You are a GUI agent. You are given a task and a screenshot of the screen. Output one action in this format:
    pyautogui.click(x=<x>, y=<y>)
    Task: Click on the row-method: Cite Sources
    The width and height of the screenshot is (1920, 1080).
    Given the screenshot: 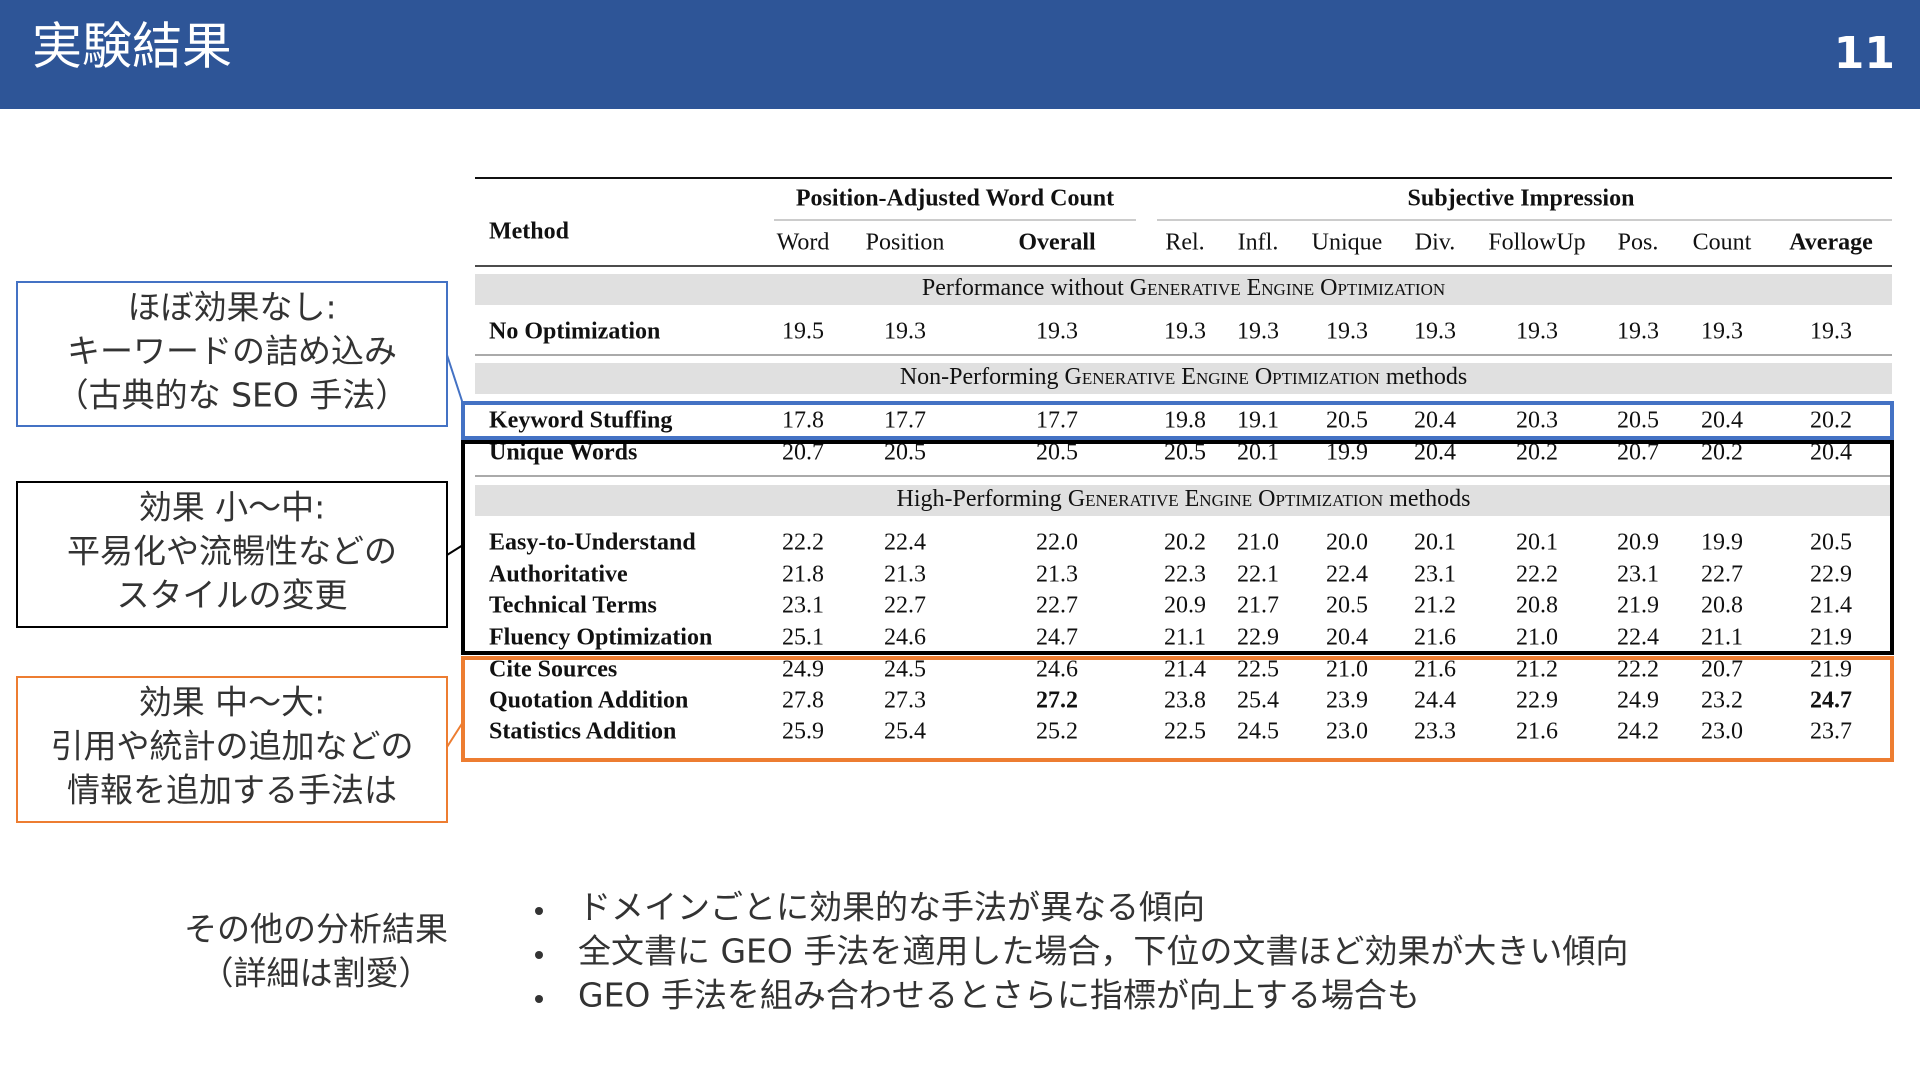 What is the action you would take?
    pyautogui.click(x=553, y=670)
    